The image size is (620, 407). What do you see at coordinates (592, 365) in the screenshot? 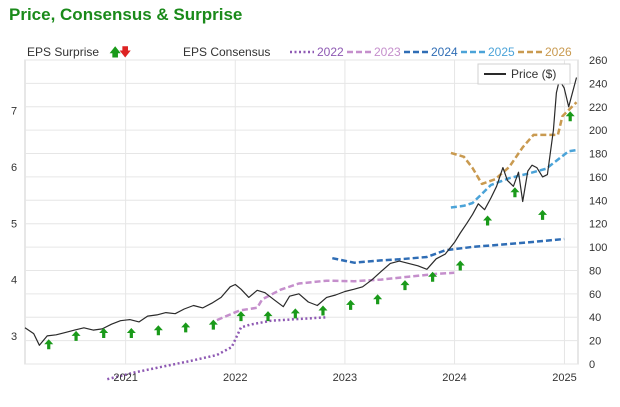
I see `y-right-tick-label: 0` at bounding box center [592, 365].